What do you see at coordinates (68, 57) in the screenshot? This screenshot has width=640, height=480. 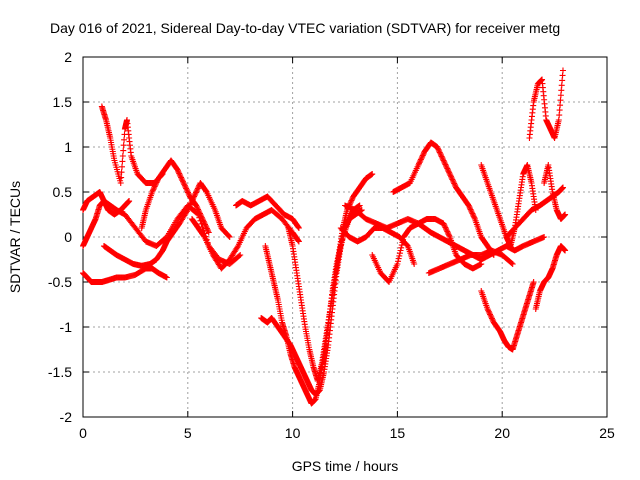 I see `y-tick-label: 2` at bounding box center [68, 57].